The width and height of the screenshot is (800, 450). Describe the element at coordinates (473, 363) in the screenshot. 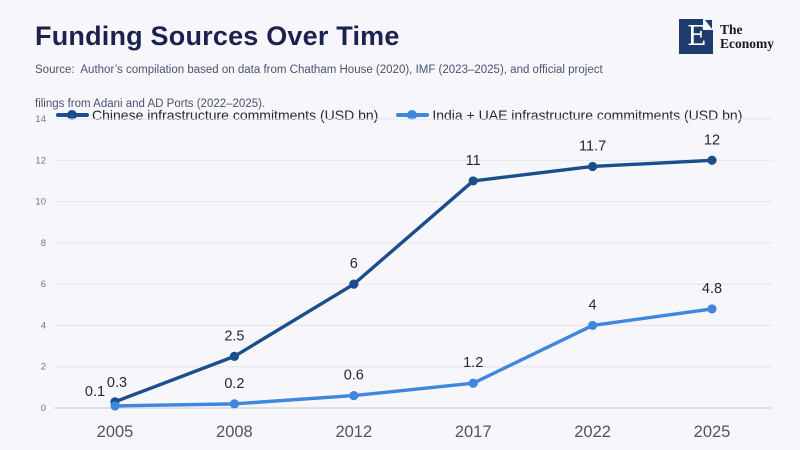

I see `data-label-1-3: 1.2` at that location.